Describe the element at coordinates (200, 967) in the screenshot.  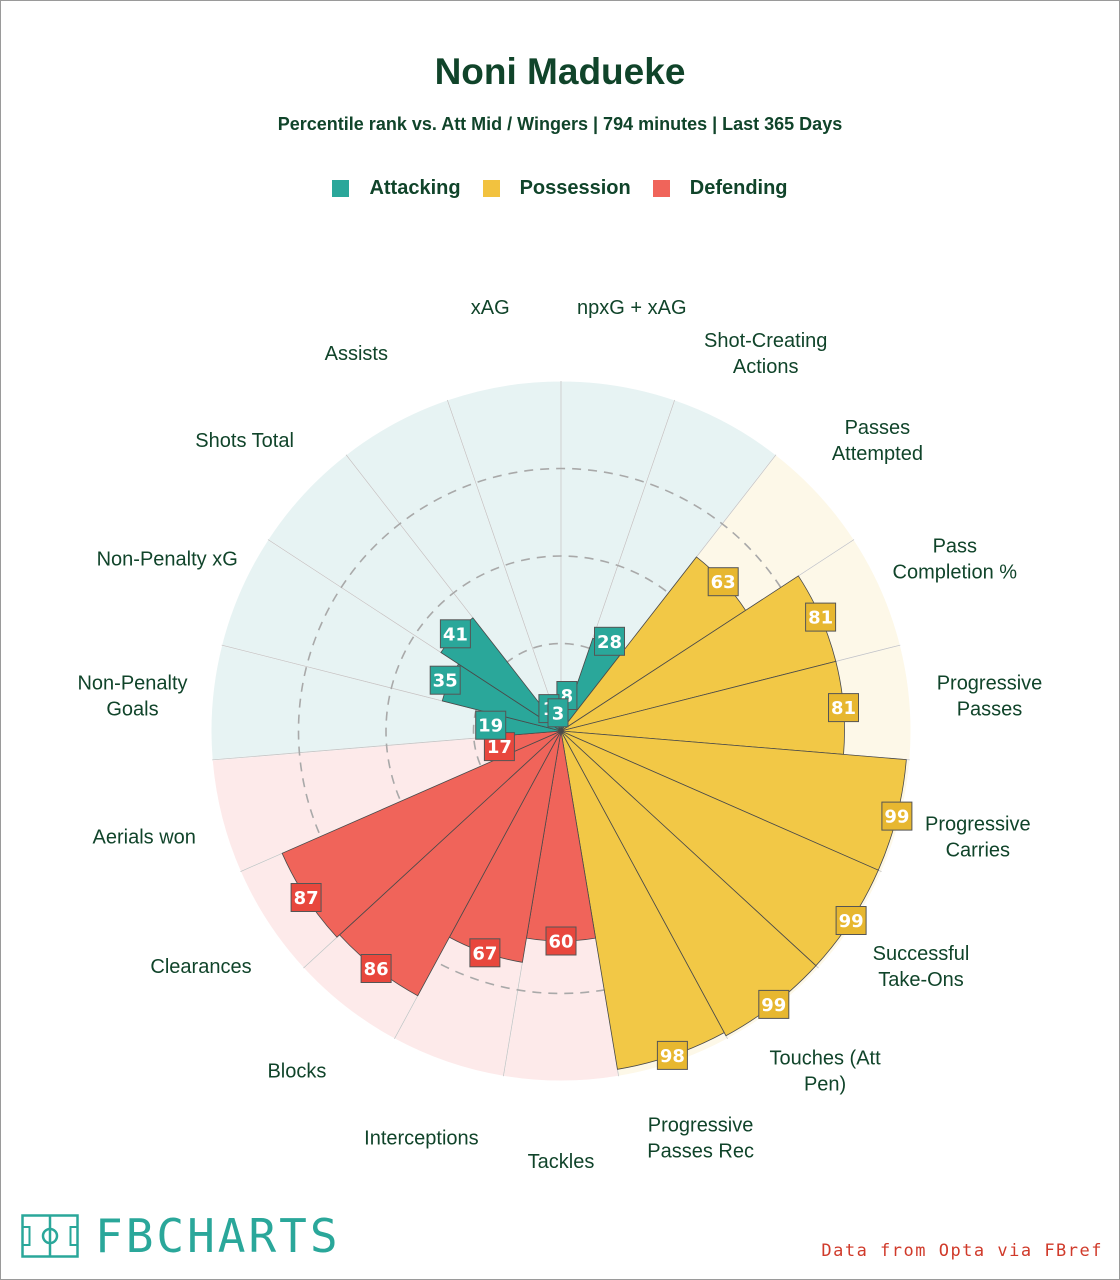
I see `category-label-clearances: Clearances` at that location.